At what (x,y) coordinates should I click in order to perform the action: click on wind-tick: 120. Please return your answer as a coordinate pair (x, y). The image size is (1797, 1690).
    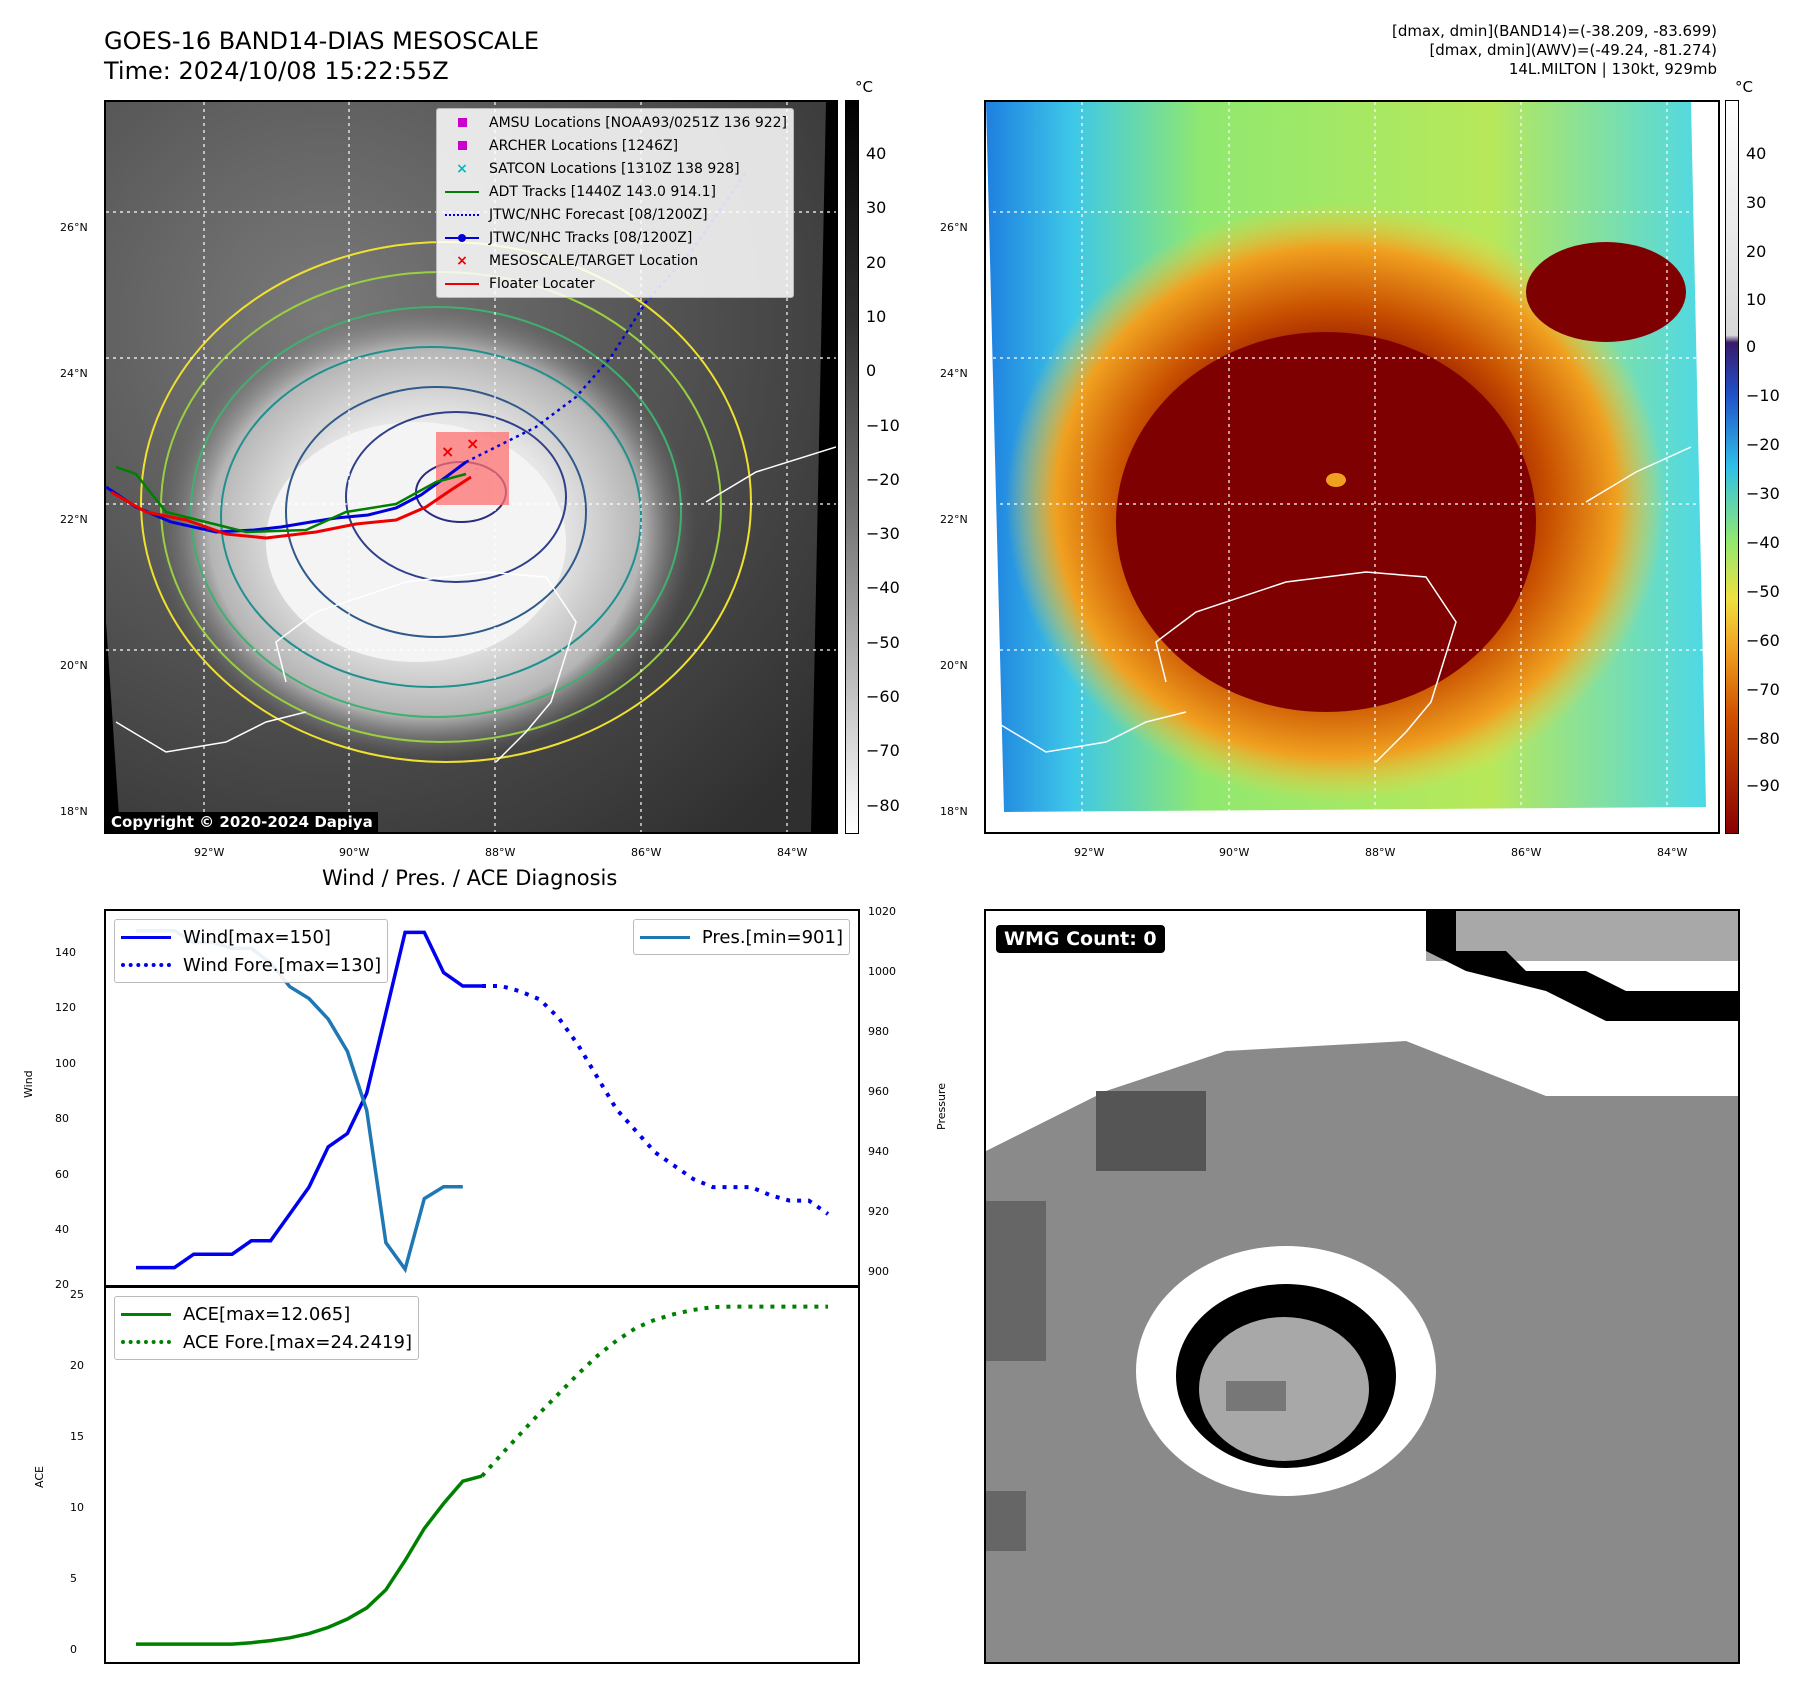
    Looking at the image, I should click on (65, 1008).